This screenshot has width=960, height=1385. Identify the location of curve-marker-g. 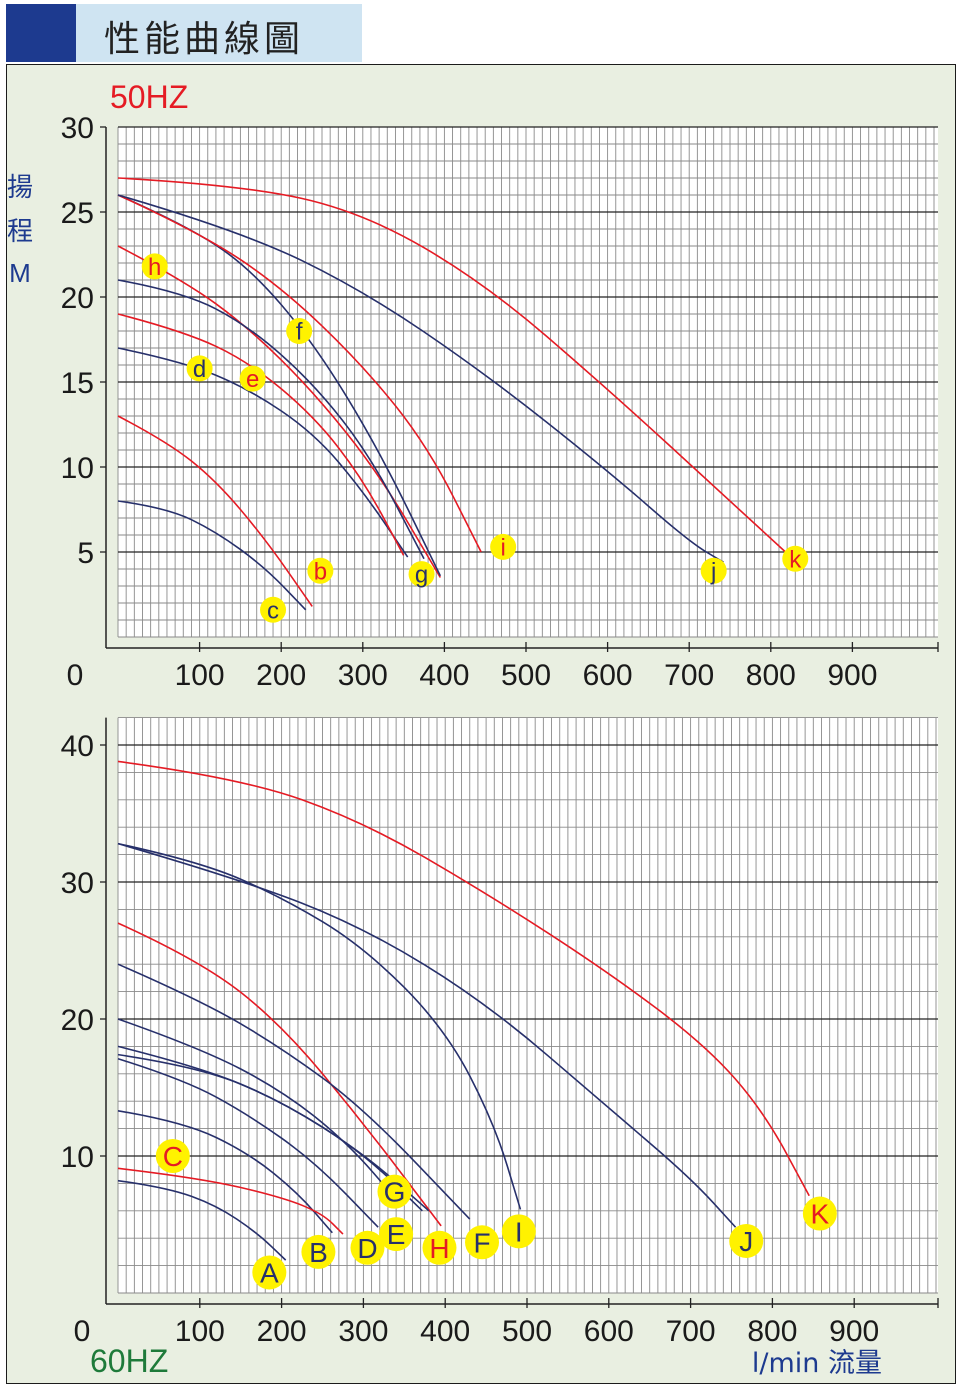
(421, 574).